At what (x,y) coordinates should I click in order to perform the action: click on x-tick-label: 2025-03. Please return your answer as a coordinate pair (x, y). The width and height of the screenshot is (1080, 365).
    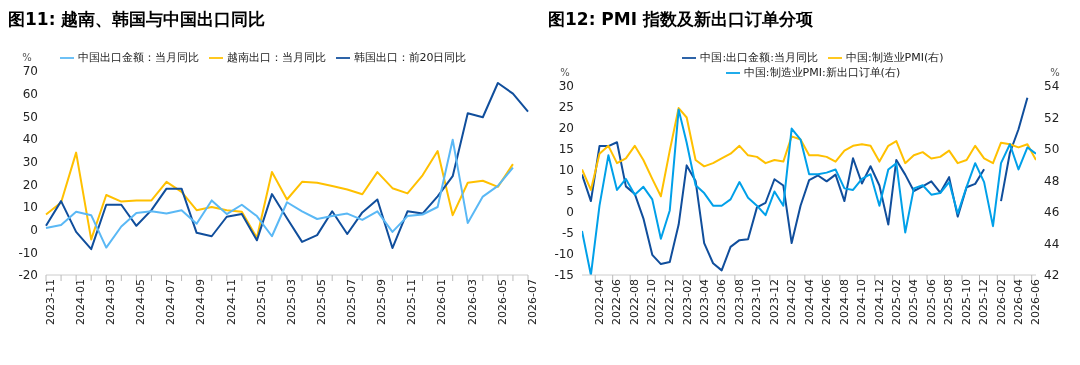
    Looking at the image, I should click on (291, 302).